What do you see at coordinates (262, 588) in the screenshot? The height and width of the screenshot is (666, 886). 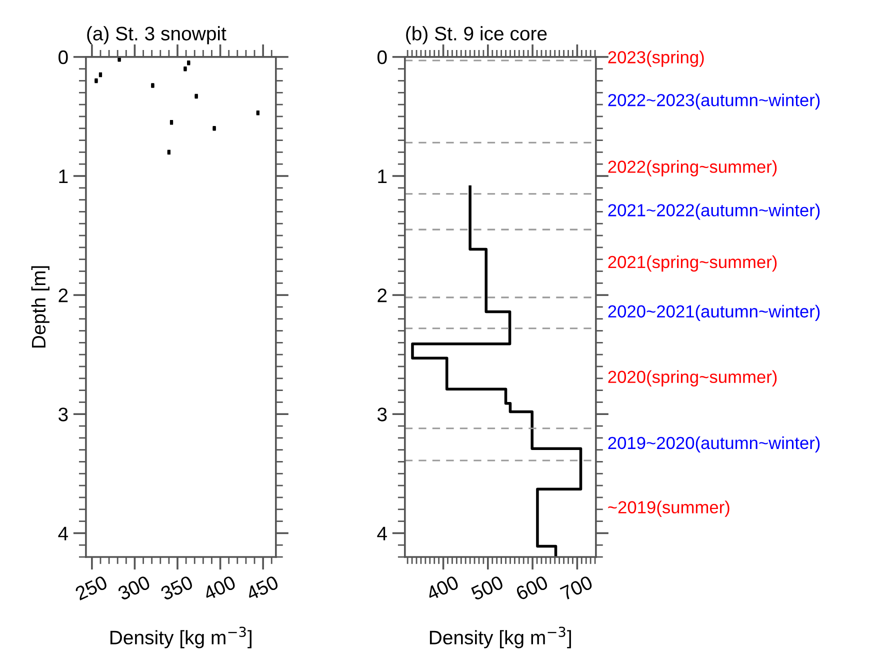 I see `x-tick-label: 450` at bounding box center [262, 588].